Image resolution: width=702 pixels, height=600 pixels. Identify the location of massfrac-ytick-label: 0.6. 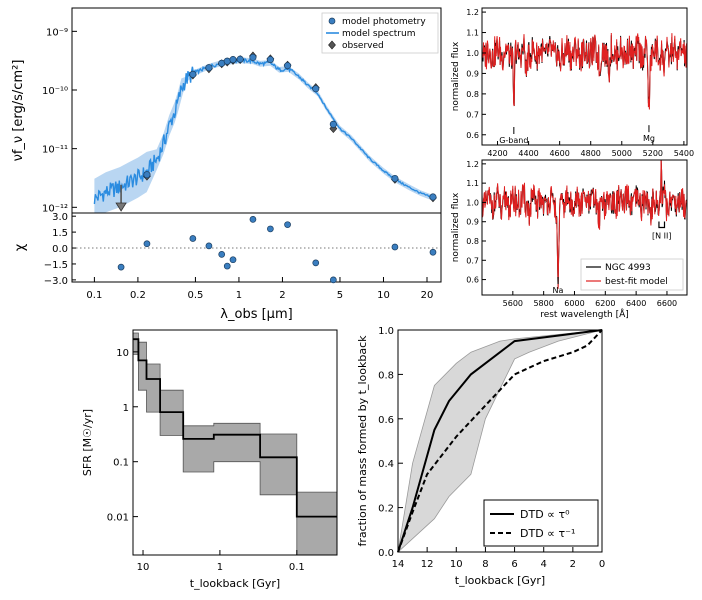
(386, 420).